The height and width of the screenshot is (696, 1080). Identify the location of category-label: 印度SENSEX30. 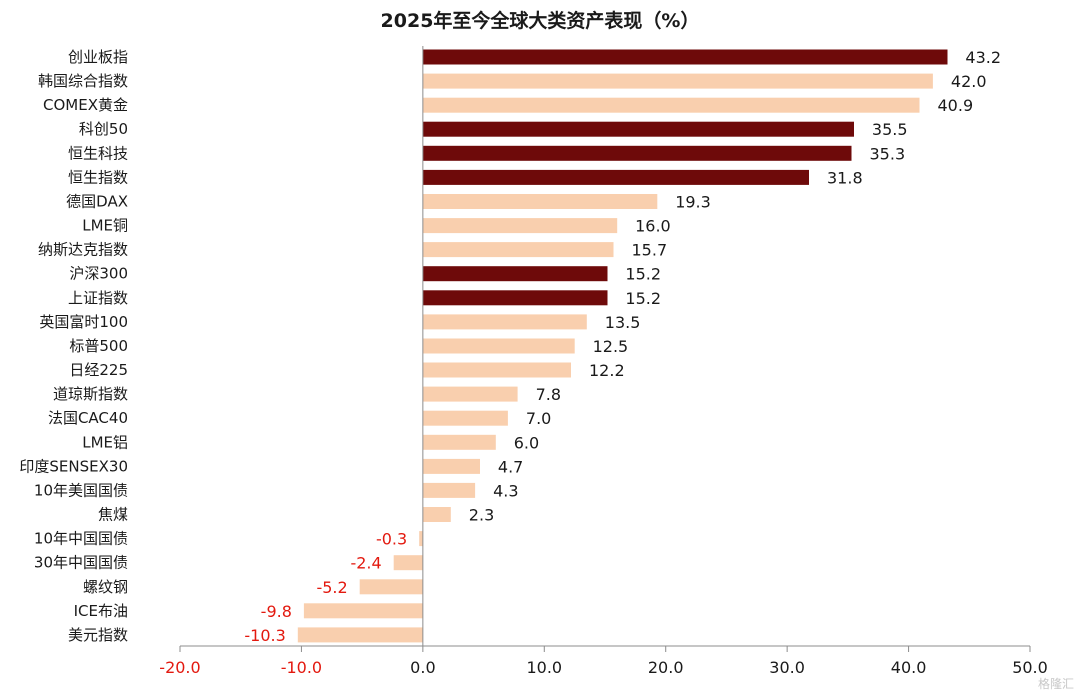
(73, 466).